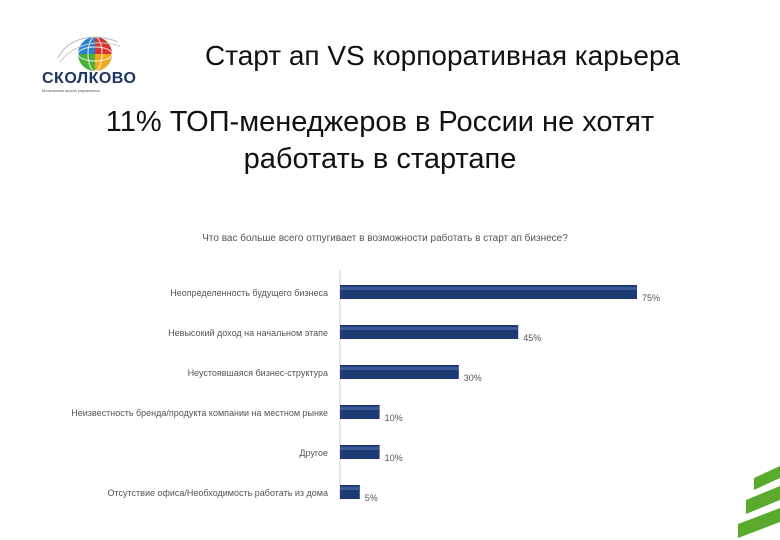  Describe the element at coordinates (371, 498) in the screenshot. I see `value-label: 5%` at that location.